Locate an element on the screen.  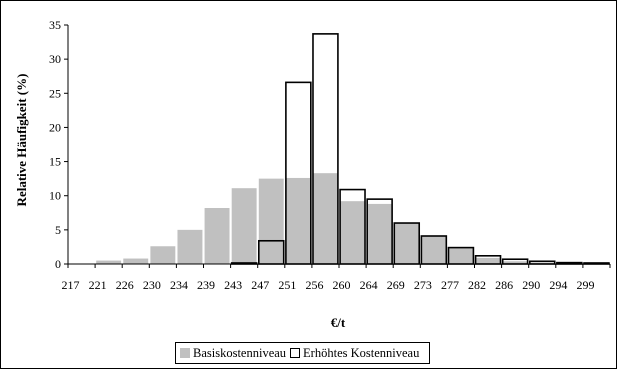
x-tick-label: 239 is located at coordinates (206, 285).